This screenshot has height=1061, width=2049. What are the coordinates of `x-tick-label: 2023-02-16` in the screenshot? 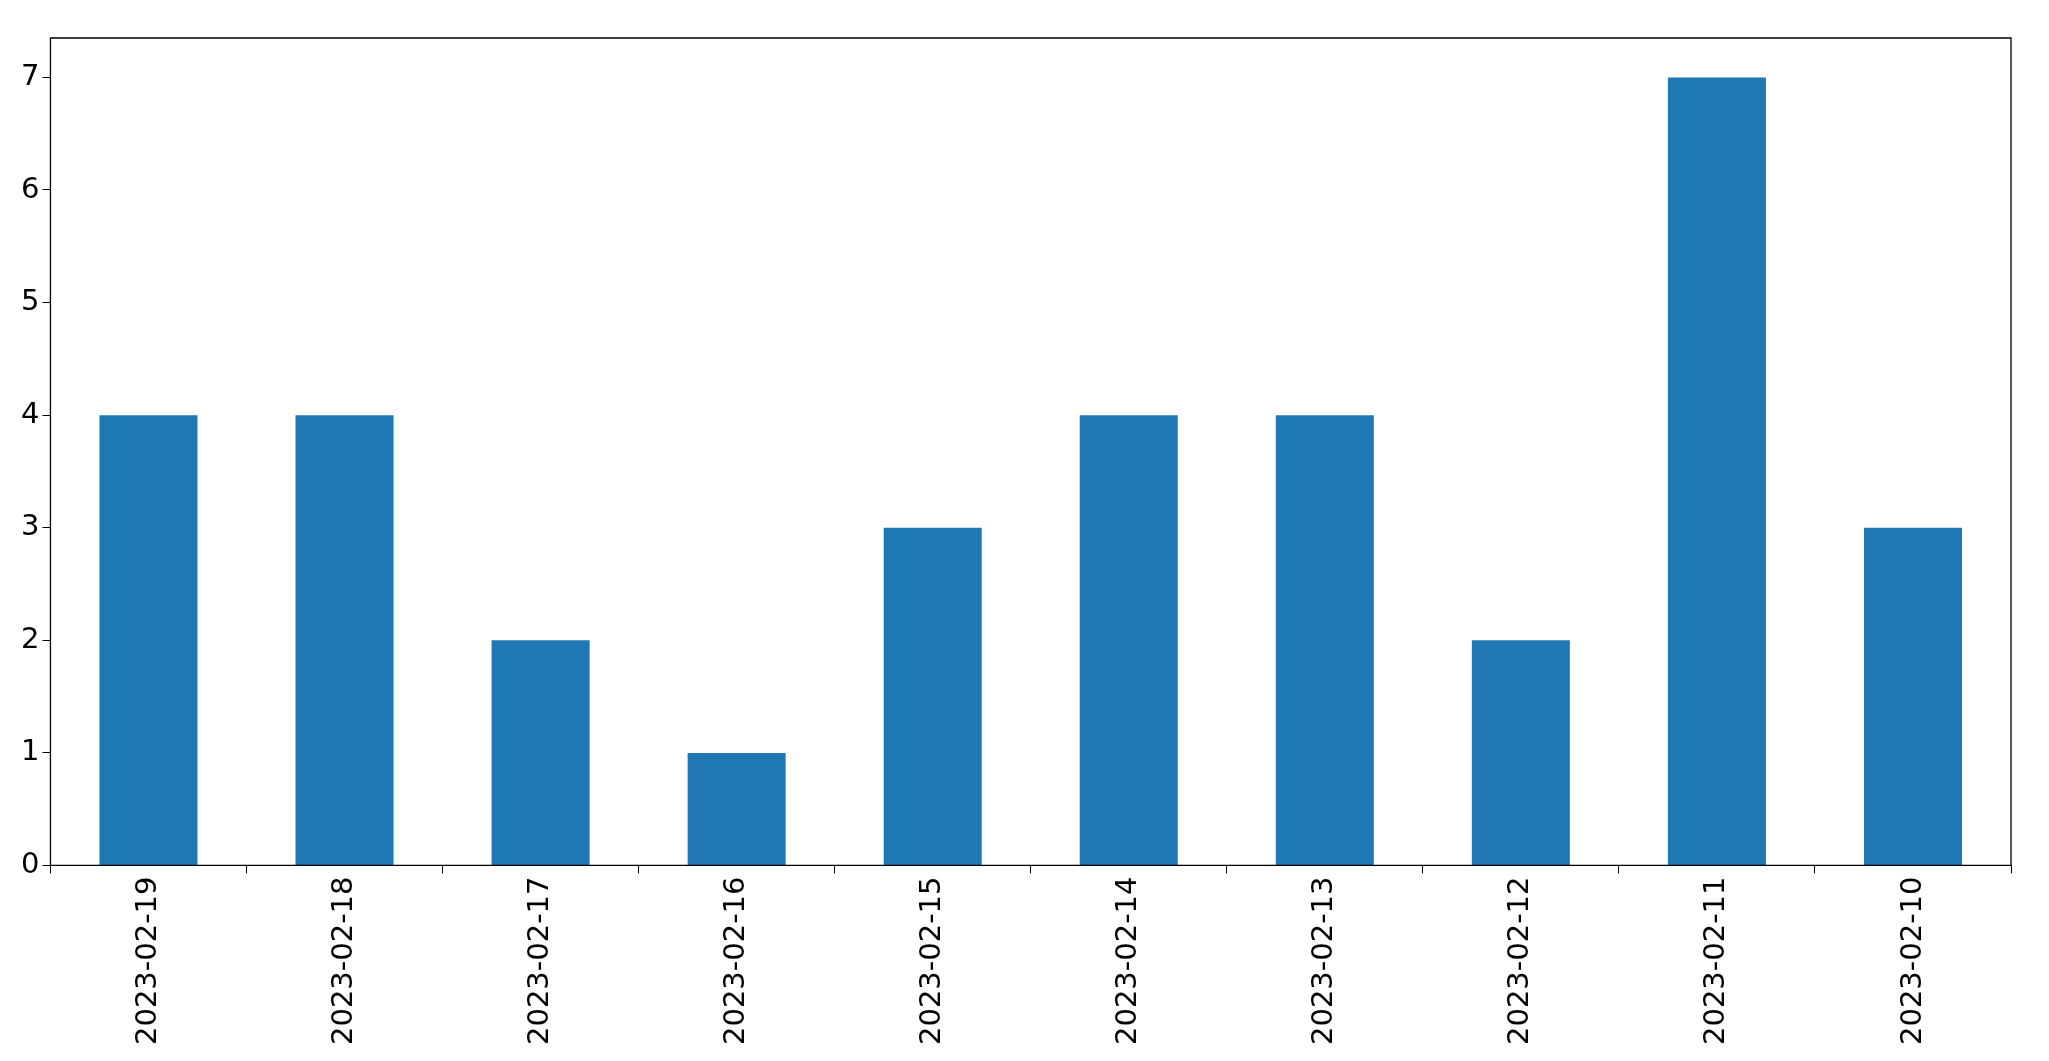 It's located at (734, 961).